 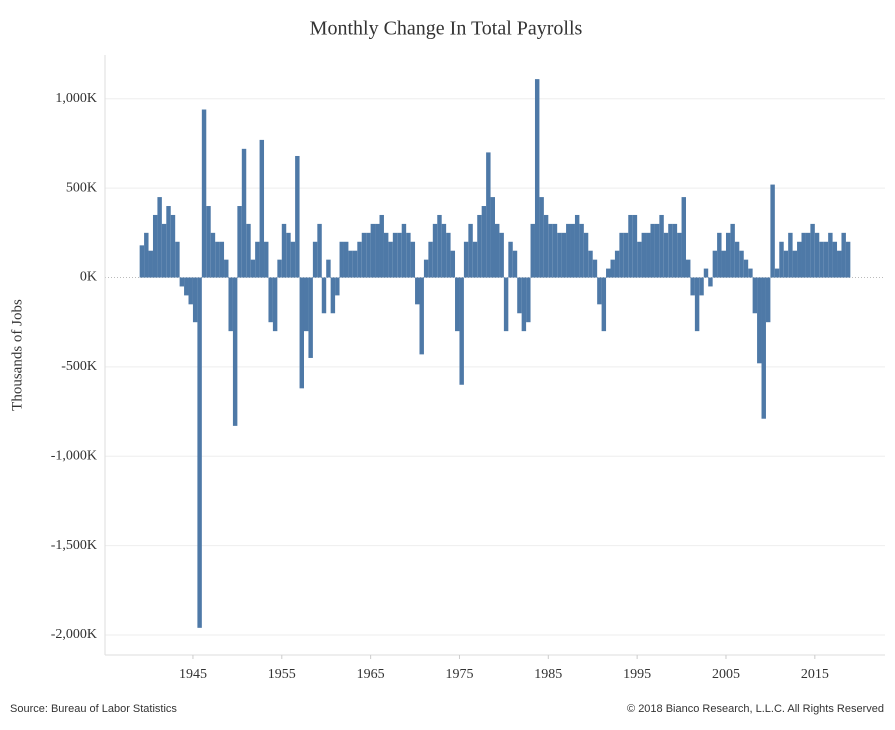 I want to click on y-axis-label: Thousands of Jobs, so click(x=17, y=355).